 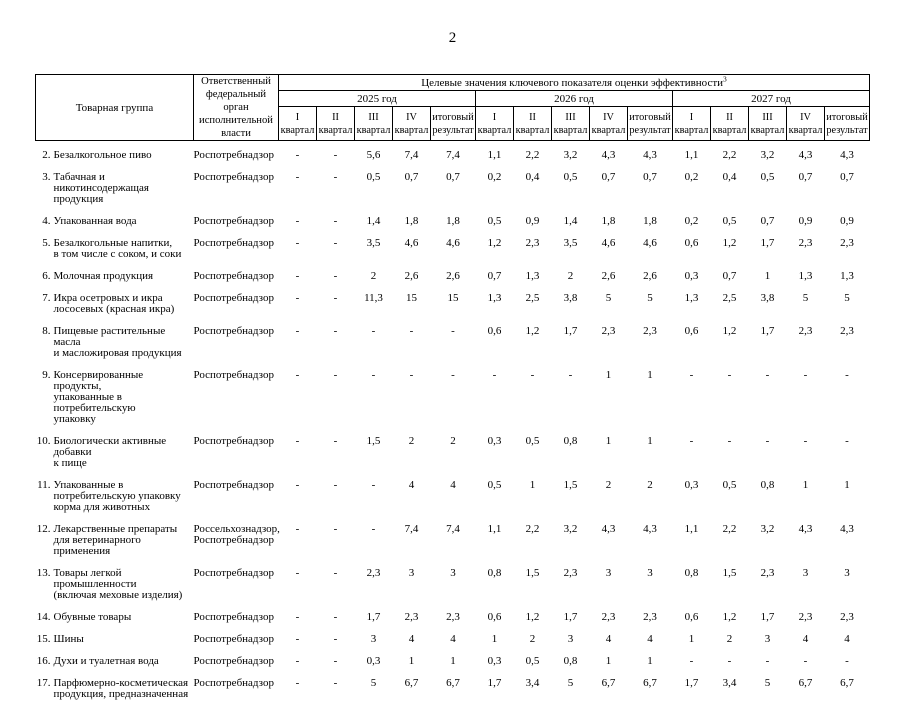 What do you see at coordinates (374, 157) in the screenshot?
I see `value-cell: 5,6` at bounding box center [374, 157].